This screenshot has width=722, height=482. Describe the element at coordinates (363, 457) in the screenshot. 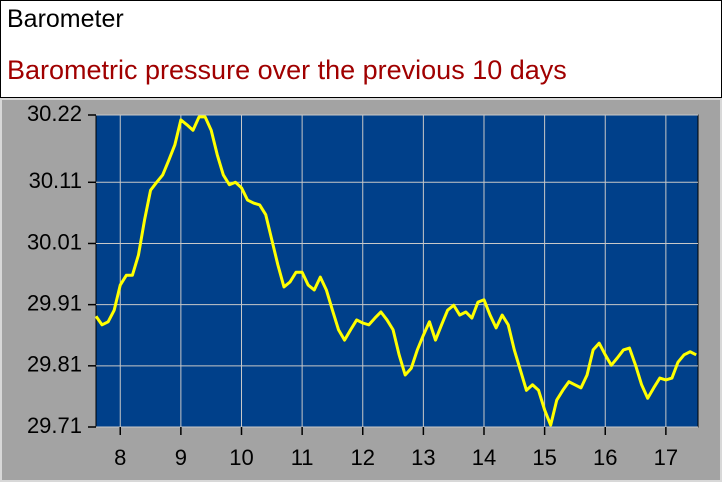

I see `x-tick-label: 12` at that location.